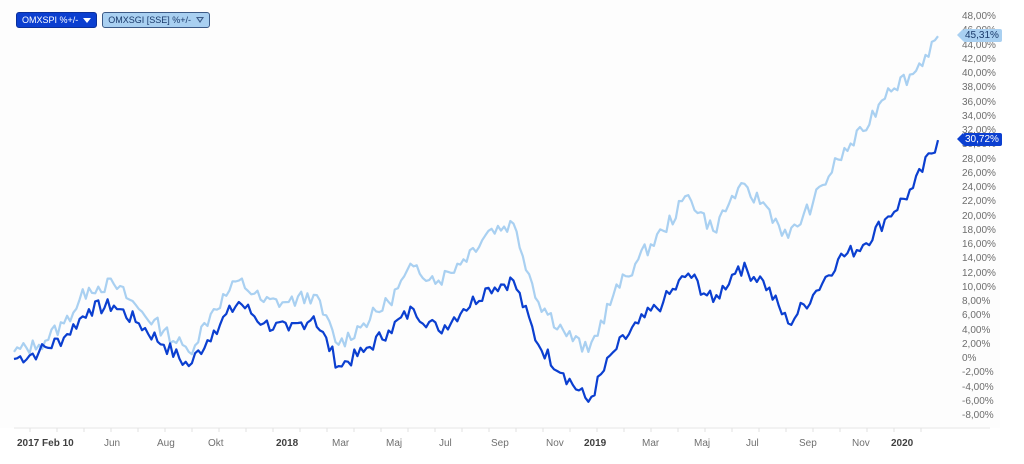 The image size is (1024, 464). What do you see at coordinates (902, 443) in the screenshot?
I see `x-tick-label: 2020` at bounding box center [902, 443].